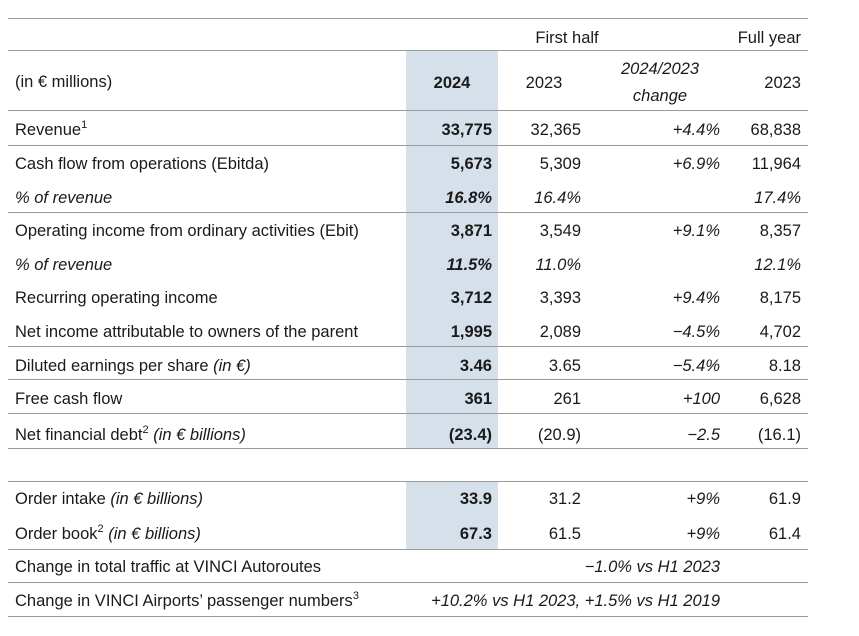  I want to click on row-label: Cash flow from operations (Ebitda), so click(142, 164).